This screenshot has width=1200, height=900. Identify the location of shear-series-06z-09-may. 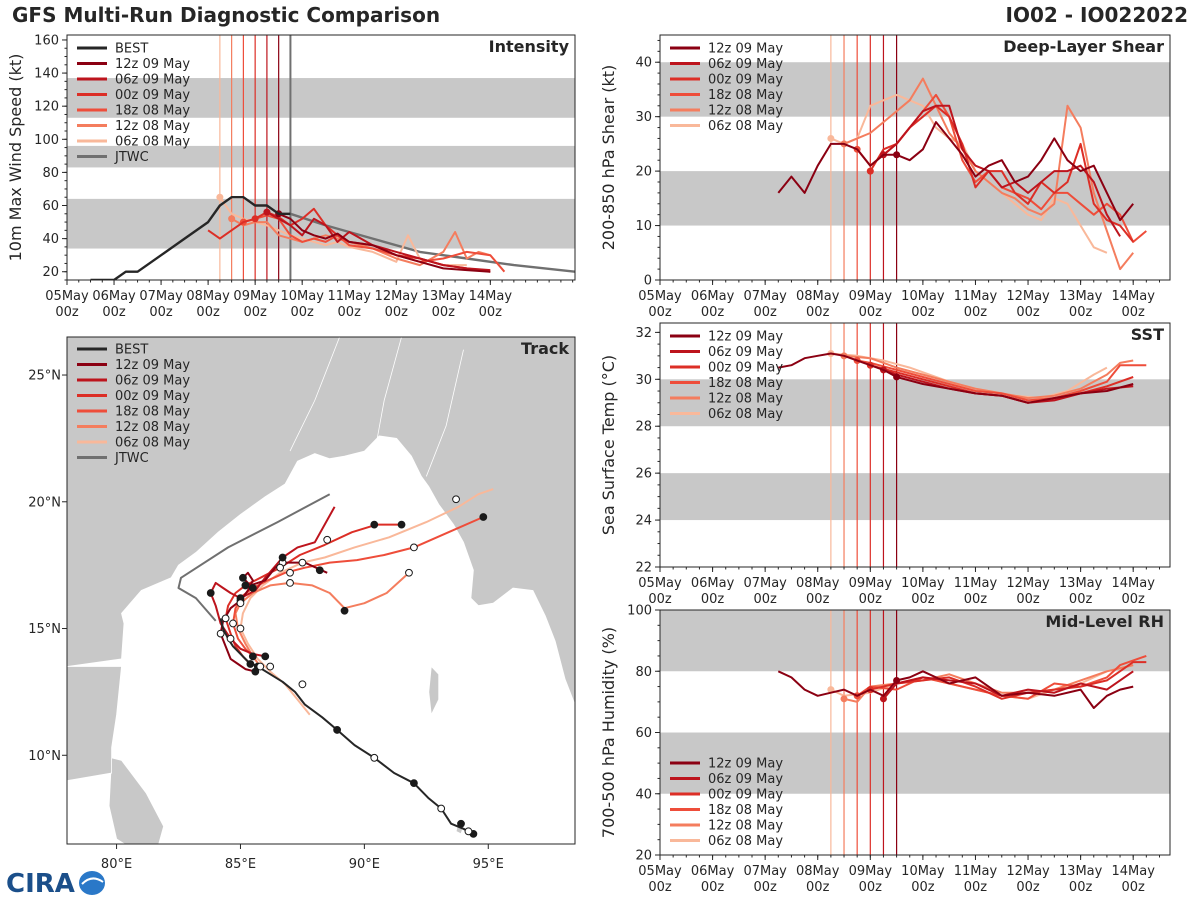
(1001, 170).